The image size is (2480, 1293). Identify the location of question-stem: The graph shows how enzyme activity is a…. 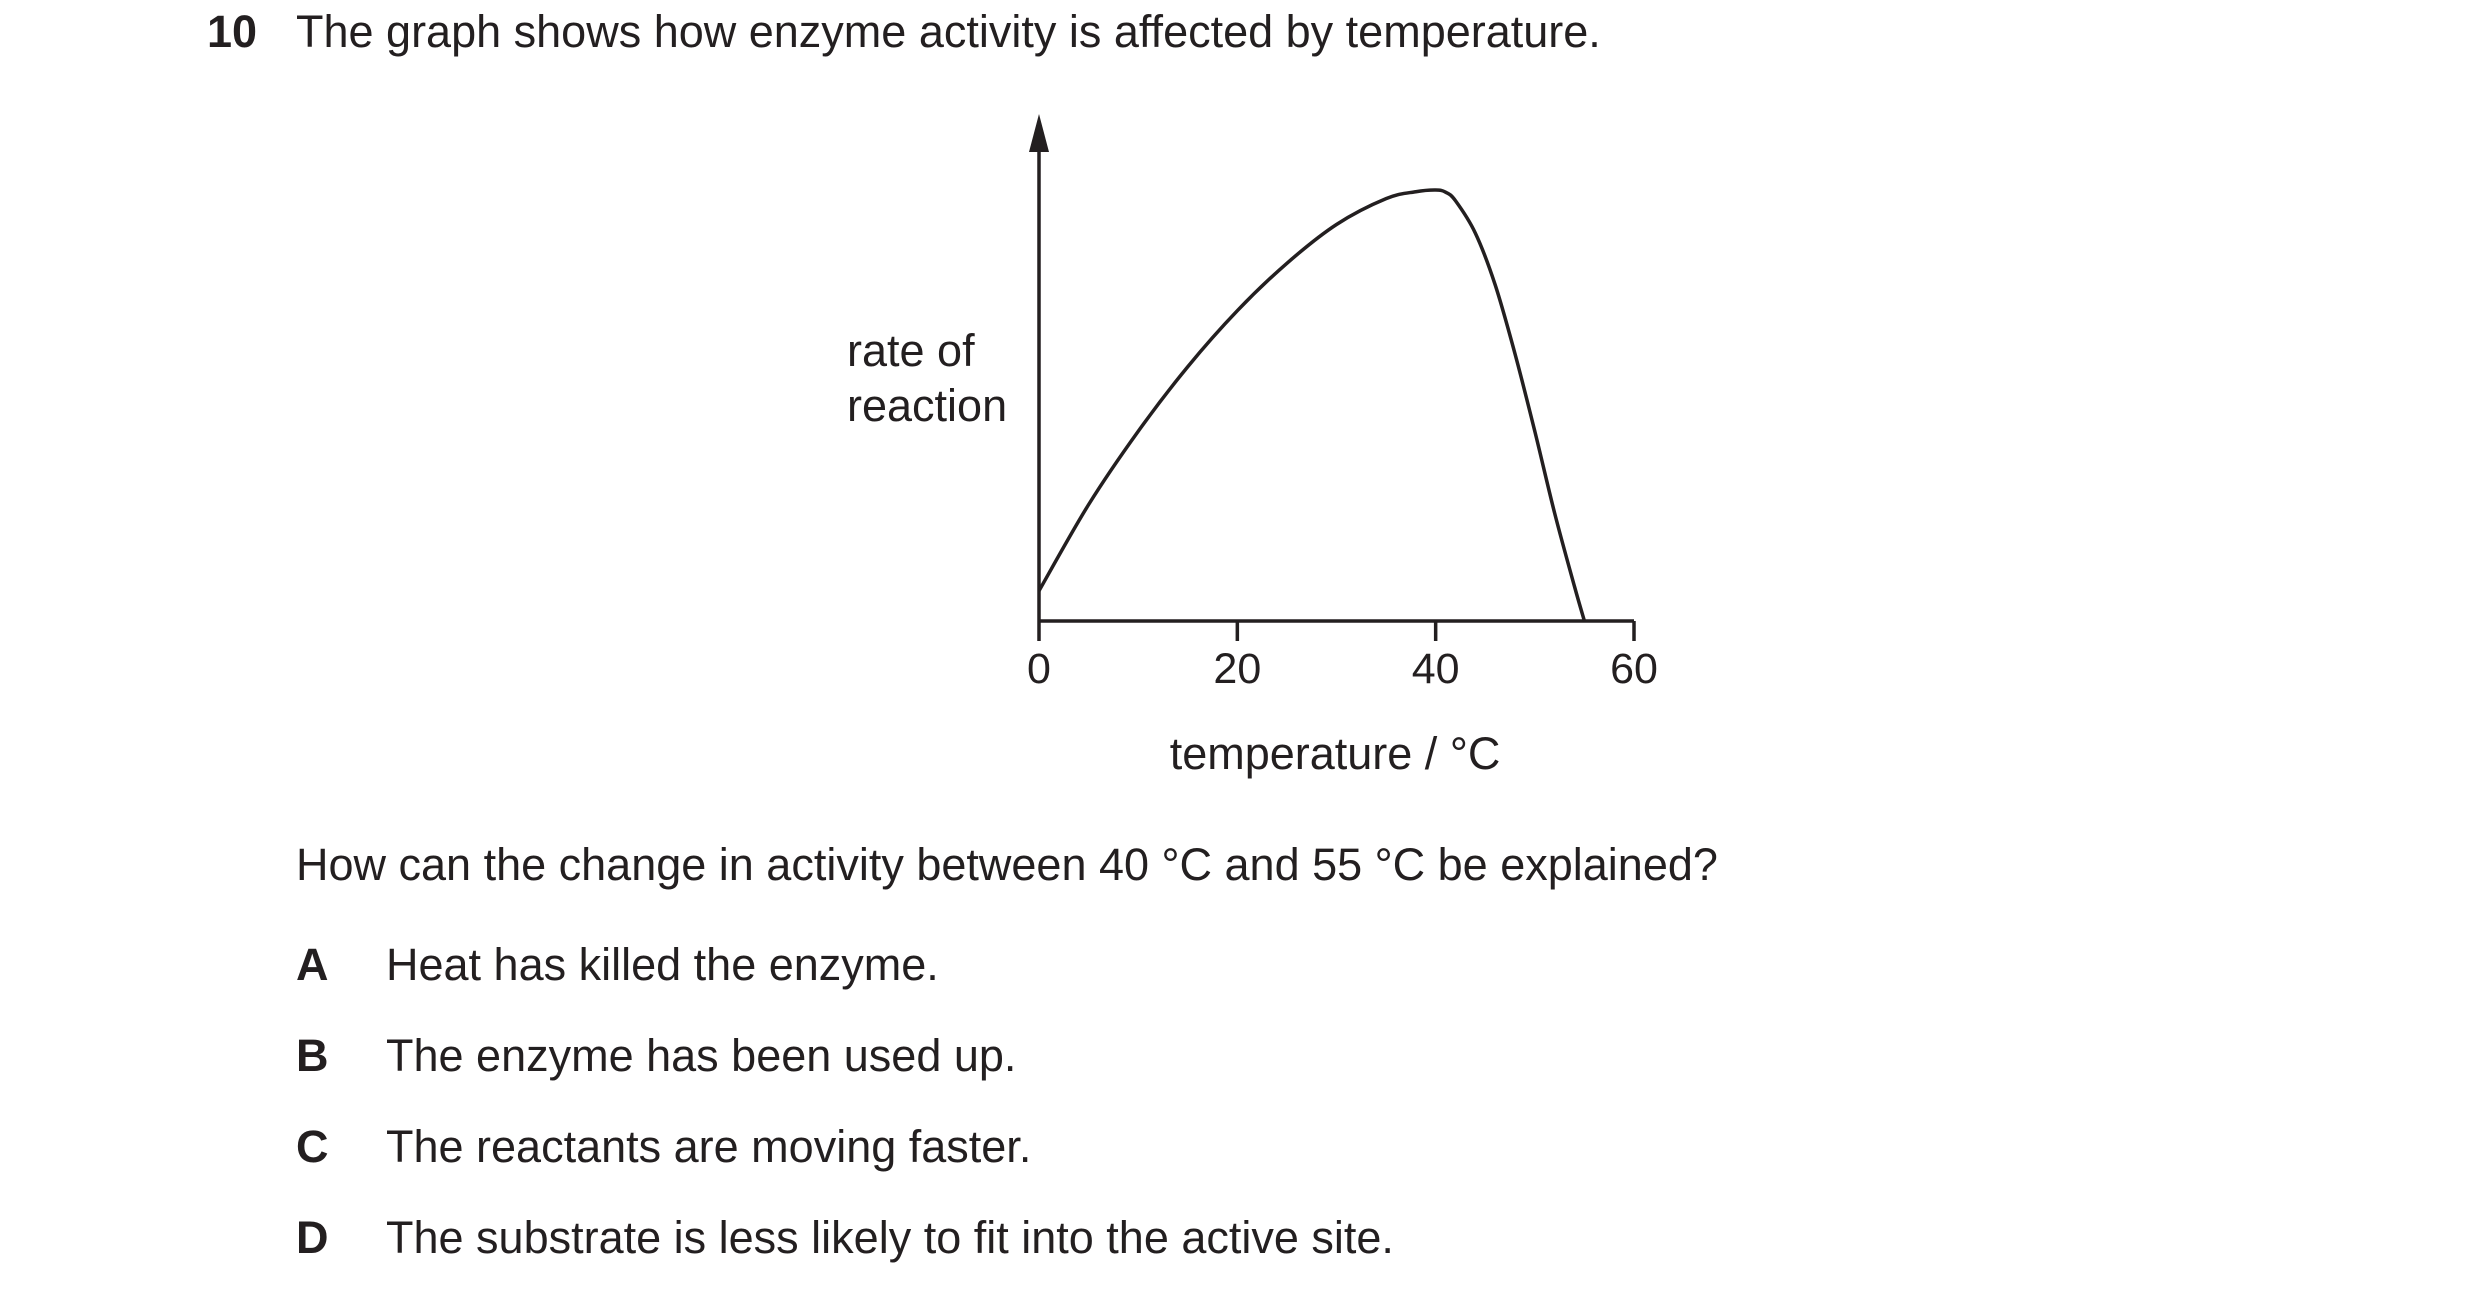
(948, 31).